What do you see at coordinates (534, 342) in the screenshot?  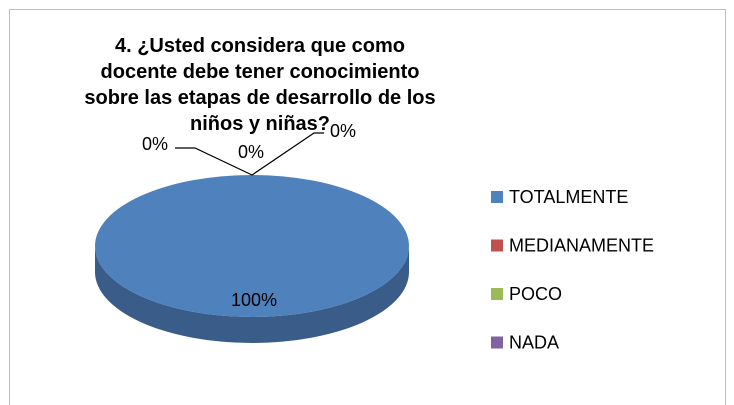 I see `legend-label: NADA` at bounding box center [534, 342].